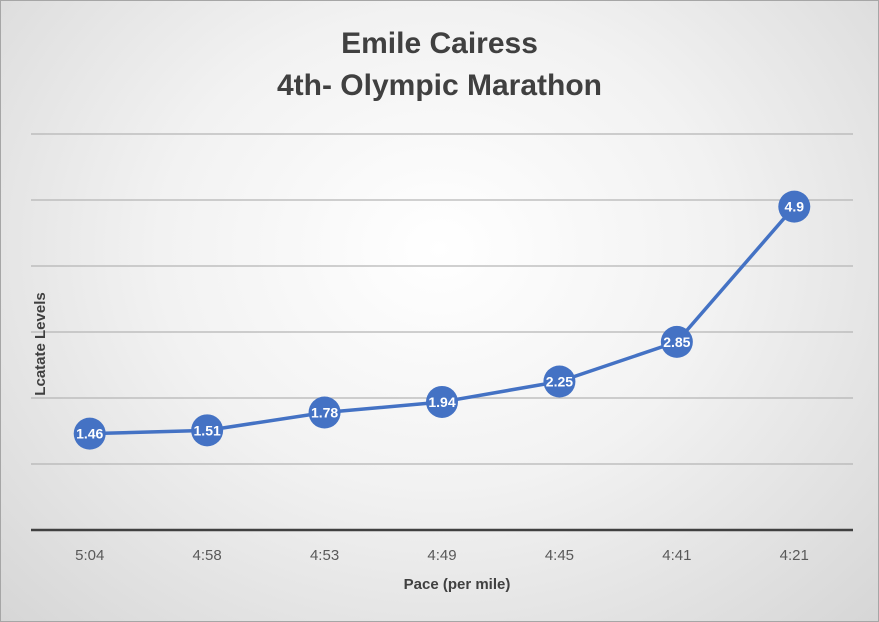  I want to click on x-tick-label: 4:45, so click(559, 555).